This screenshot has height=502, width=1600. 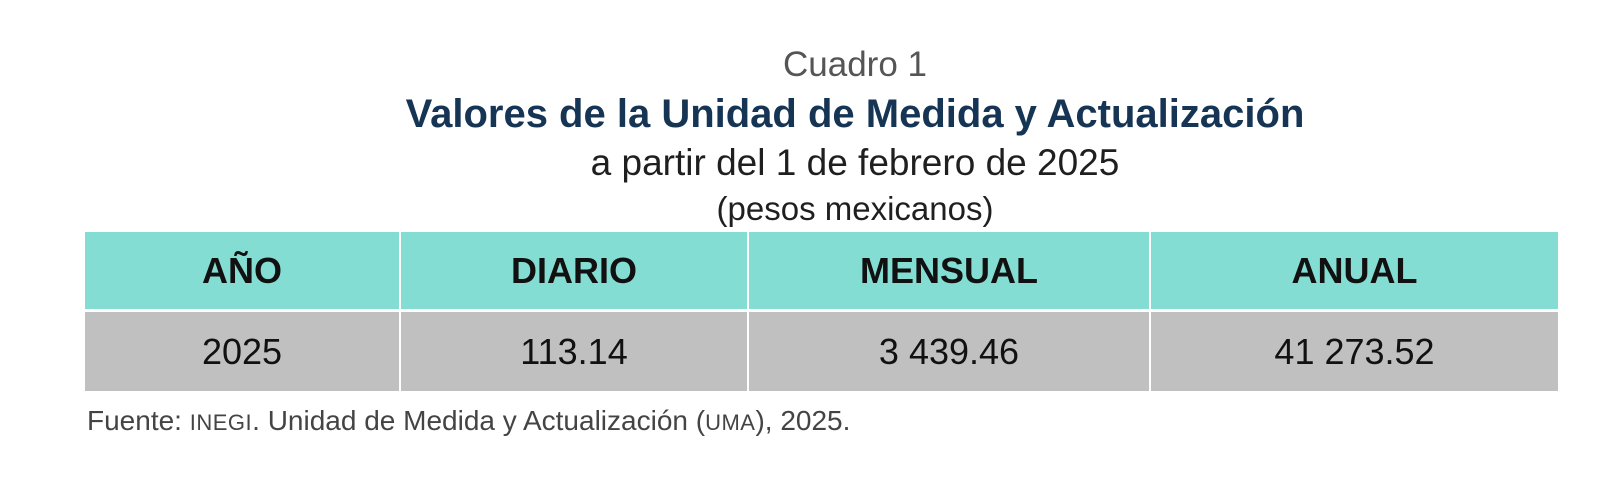 I want to click on source-suffix: ), 2025., so click(x=803, y=420).